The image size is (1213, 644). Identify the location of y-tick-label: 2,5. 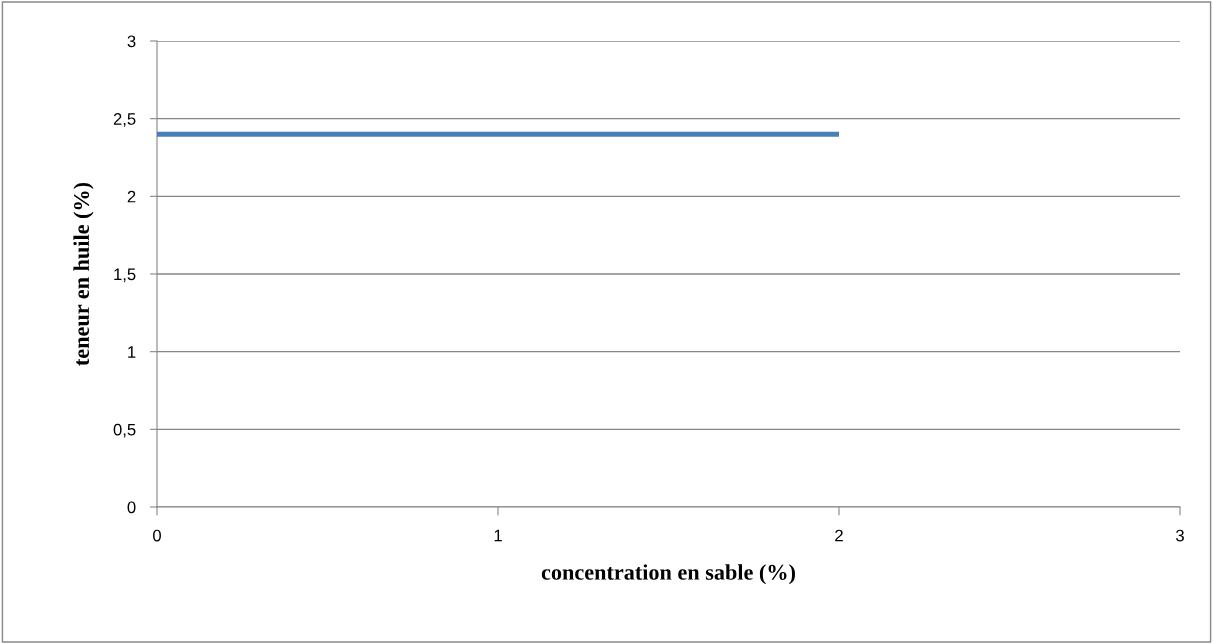
(124, 120).